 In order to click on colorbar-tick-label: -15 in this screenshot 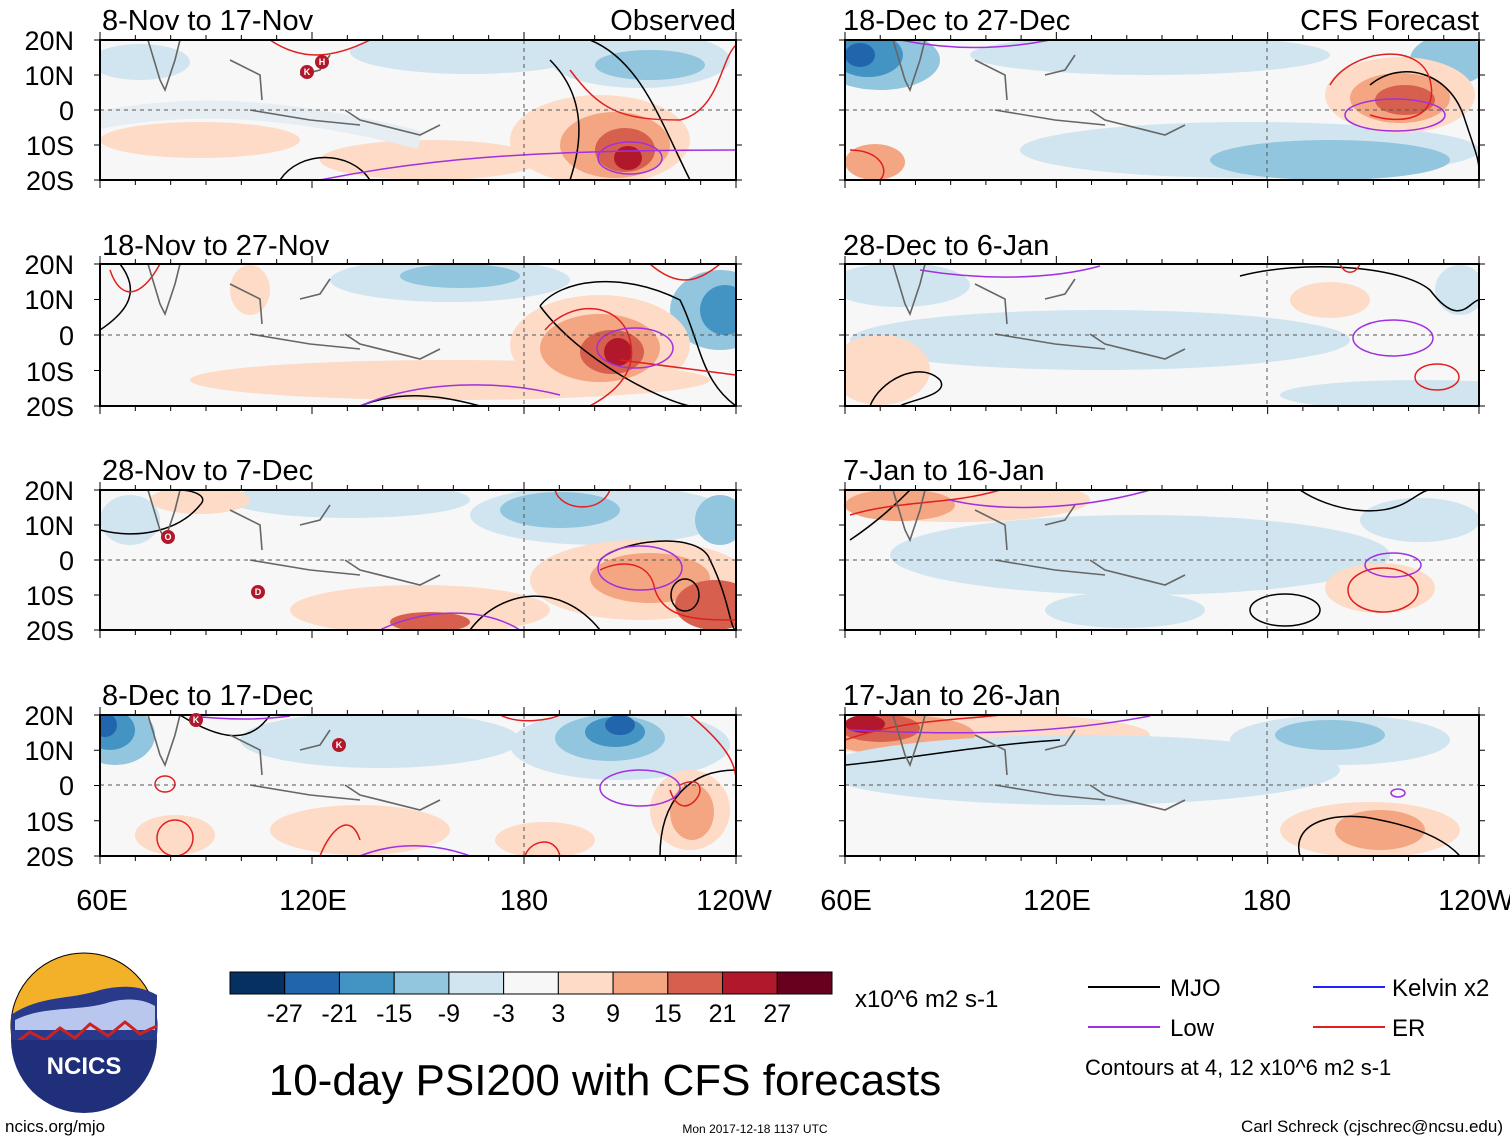, I will do `click(394, 1014)`.